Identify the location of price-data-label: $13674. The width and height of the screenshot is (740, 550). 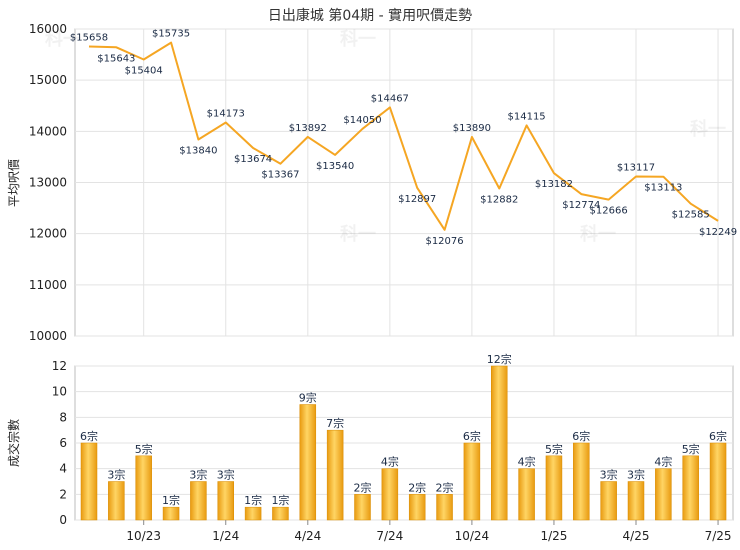
(253, 159).